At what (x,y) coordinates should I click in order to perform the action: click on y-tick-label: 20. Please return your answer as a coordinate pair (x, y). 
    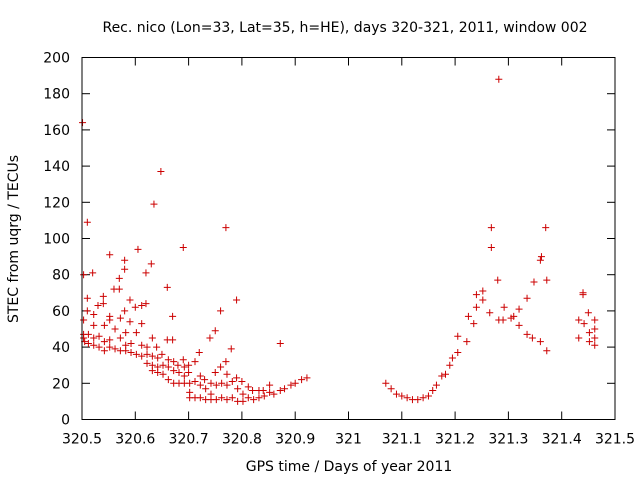
    Looking at the image, I should click on (61, 384).